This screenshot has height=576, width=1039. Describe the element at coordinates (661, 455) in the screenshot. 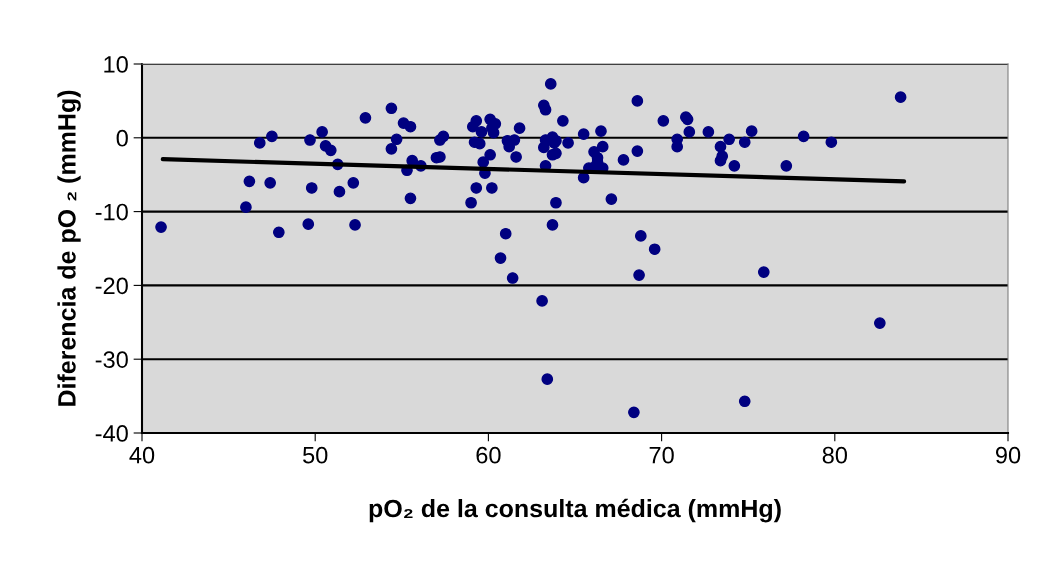

I see `x-tick-label: 70` at that location.